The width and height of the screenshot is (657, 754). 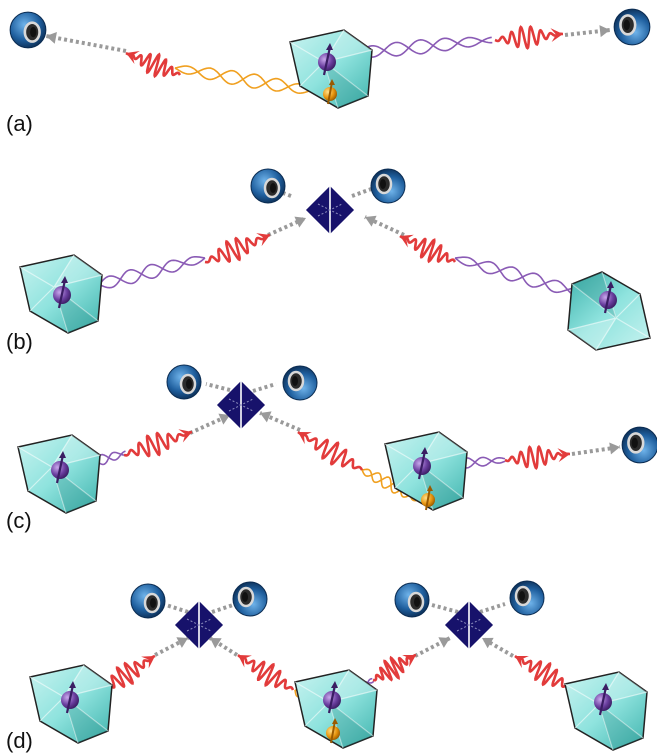 What do you see at coordinates (330, 210) in the screenshot?
I see `beam-splitter-icon` at bounding box center [330, 210].